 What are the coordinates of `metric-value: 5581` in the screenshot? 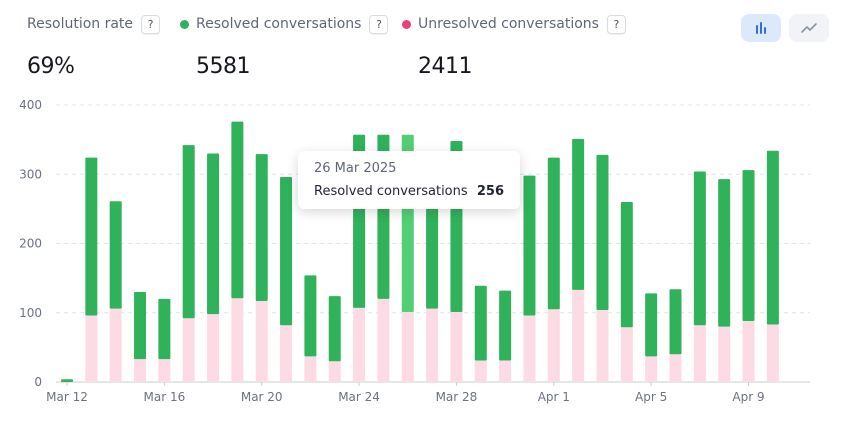 It's located at (223, 66).